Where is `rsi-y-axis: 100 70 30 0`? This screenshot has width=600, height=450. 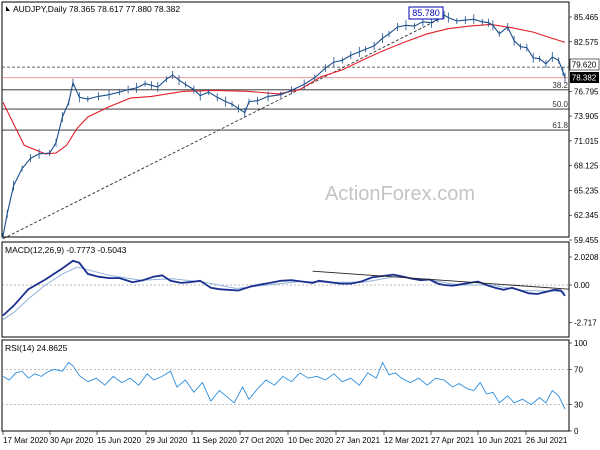 rsi-y-axis: 100 70 30 0 is located at coordinates (578, 387).